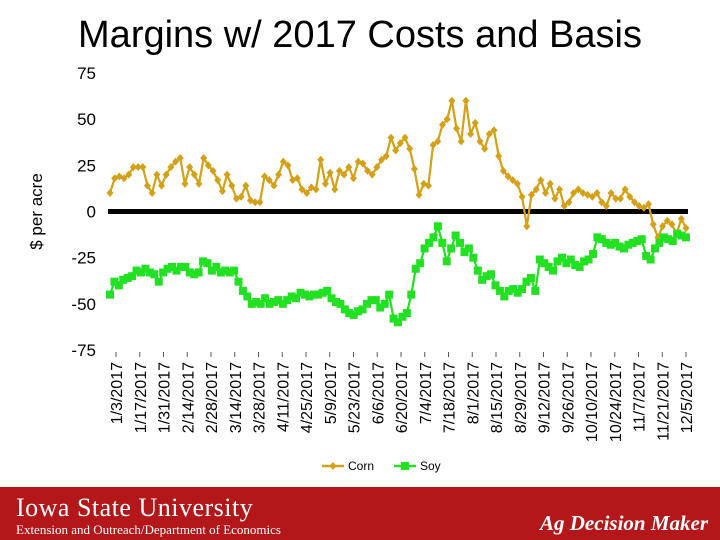  Describe the element at coordinates (568, 397) in the screenshot. I see `x-tick-label: 9/26/2017` at that location.